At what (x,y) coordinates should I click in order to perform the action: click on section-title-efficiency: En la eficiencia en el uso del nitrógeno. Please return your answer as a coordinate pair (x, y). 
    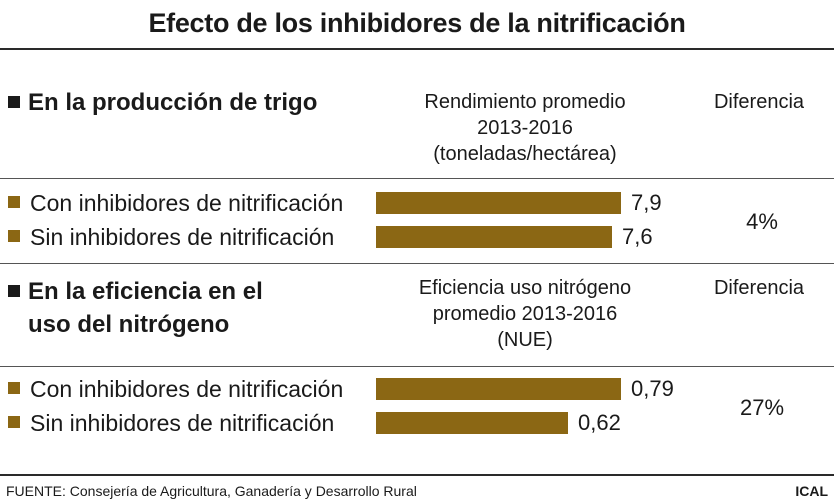
    Looking at the image, I should click on (135, 308).